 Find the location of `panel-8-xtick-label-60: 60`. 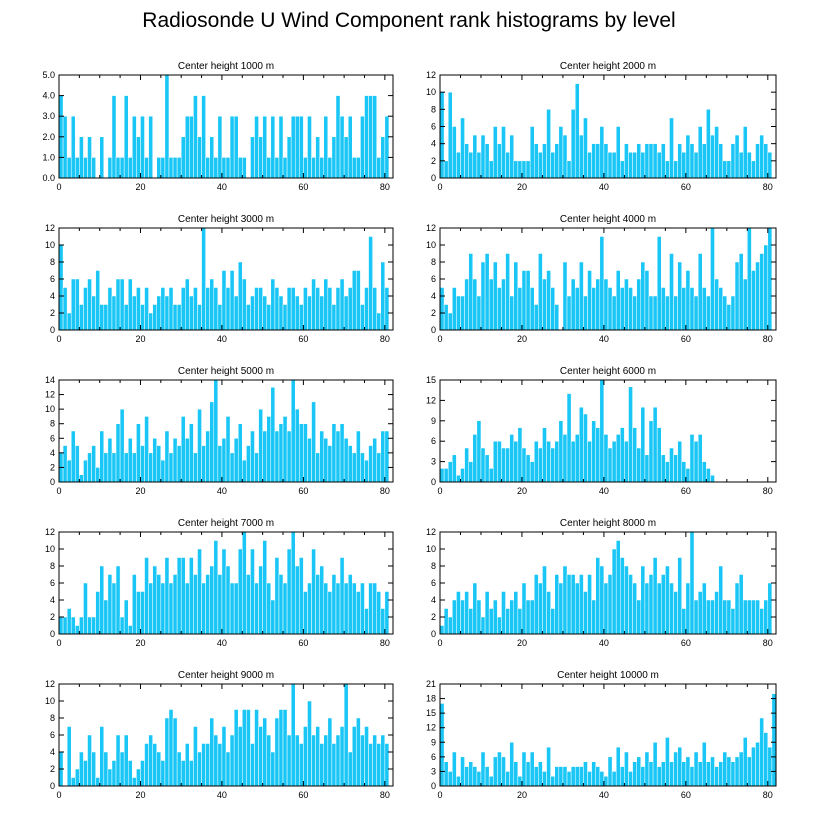

panel-8-xtick-label-60: 60 is located at coordinates (686, 643).